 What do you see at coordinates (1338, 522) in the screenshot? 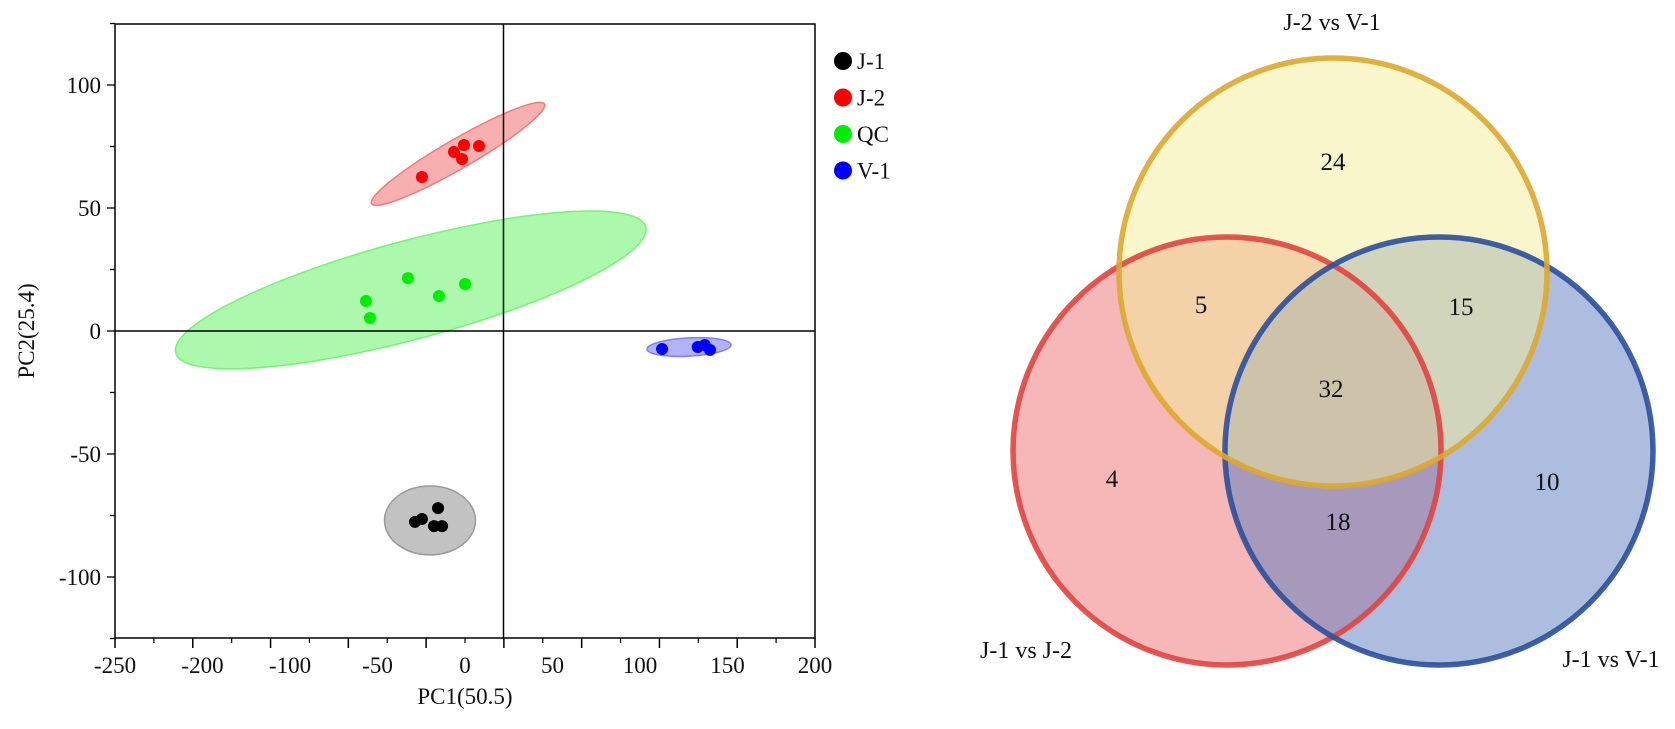
I see `venn-region-count: 18` at bounding box center [1338, 522].